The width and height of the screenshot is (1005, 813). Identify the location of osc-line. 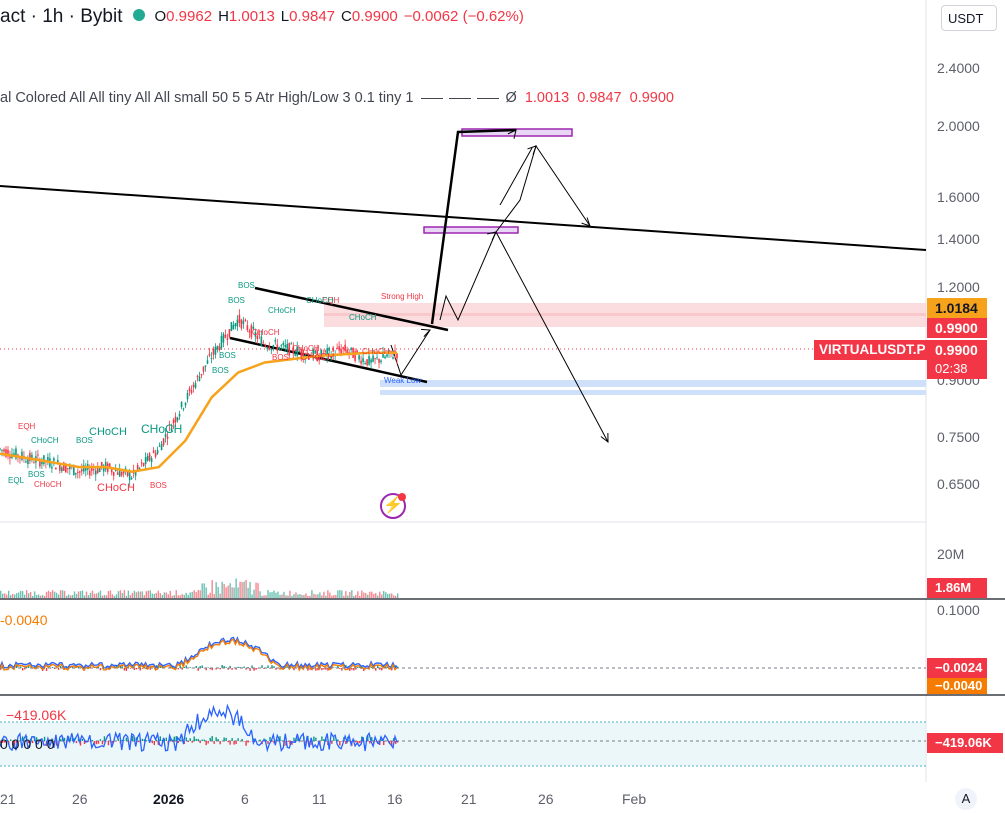
(199, 653).